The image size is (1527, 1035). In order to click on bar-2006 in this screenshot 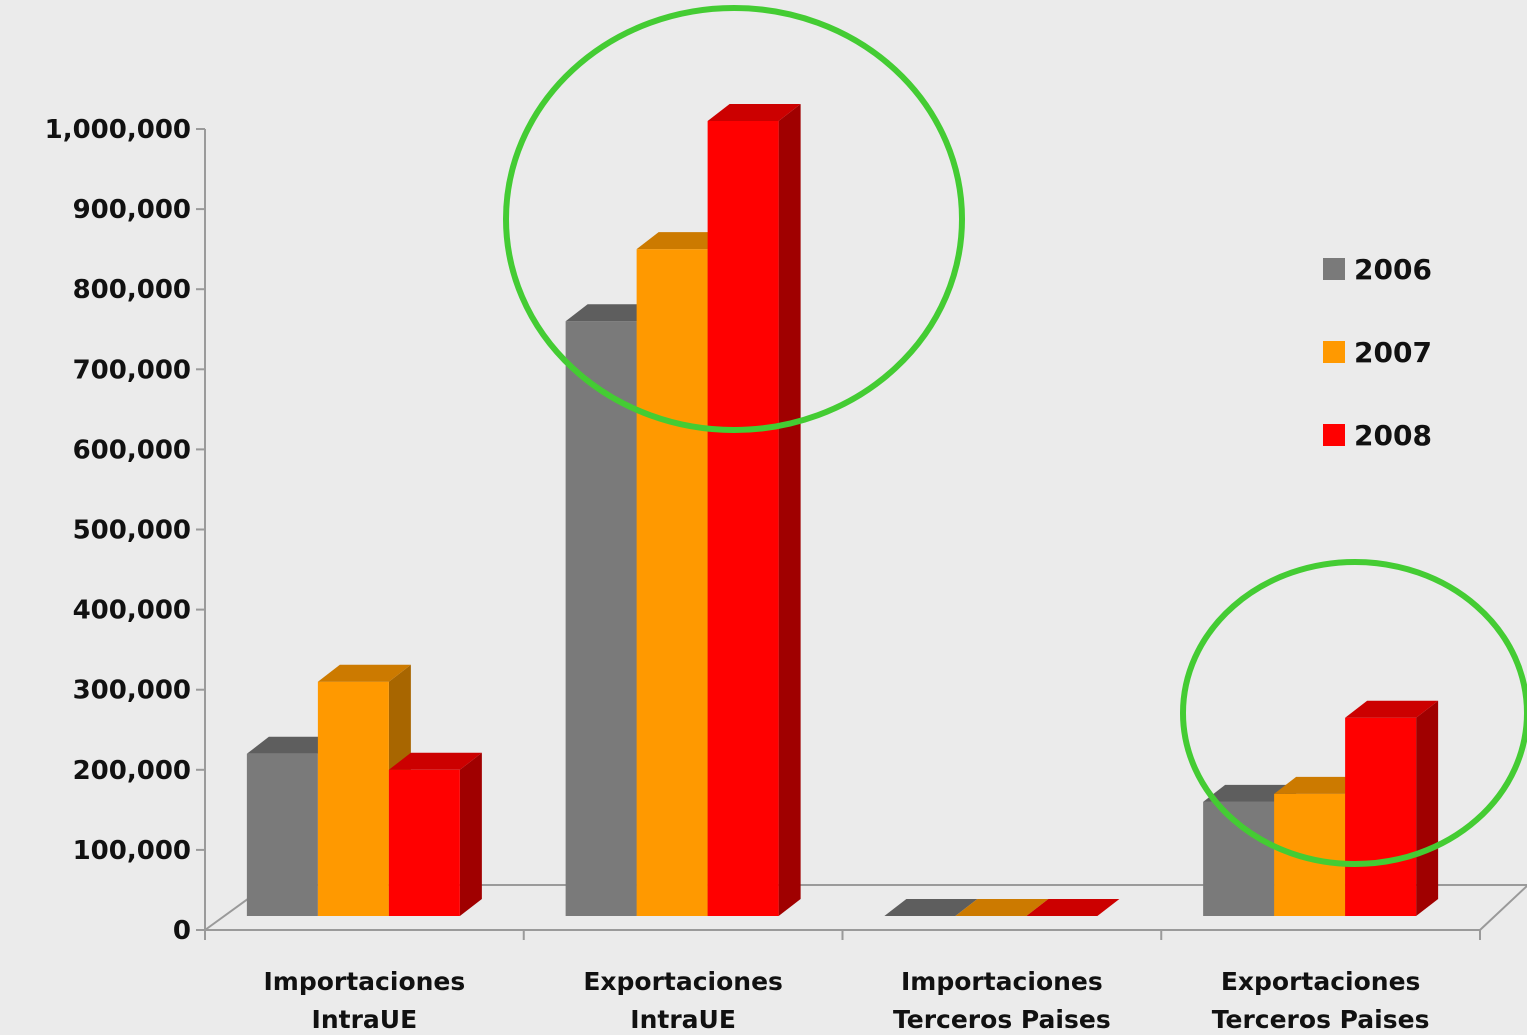, I will do `click(931, 907)`.